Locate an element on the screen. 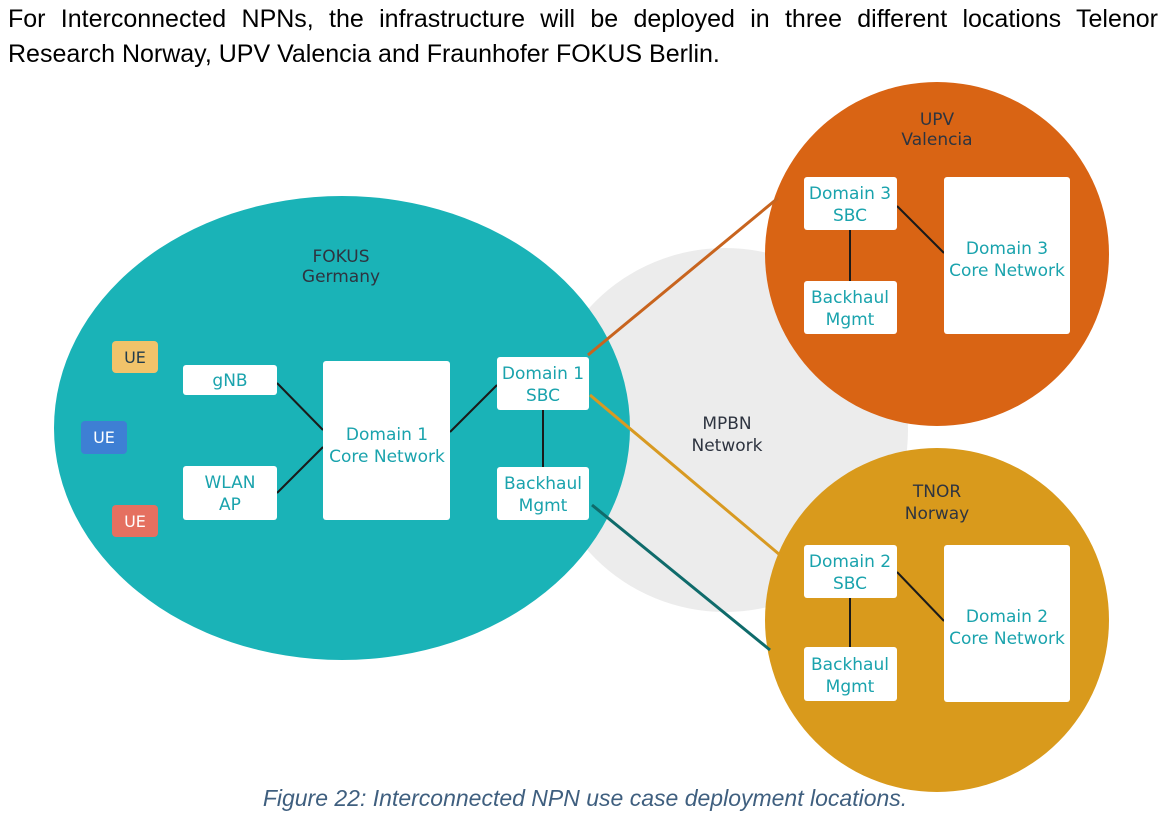 The image size is (1170, 831). upv-region is located at coordinates (937, 254).